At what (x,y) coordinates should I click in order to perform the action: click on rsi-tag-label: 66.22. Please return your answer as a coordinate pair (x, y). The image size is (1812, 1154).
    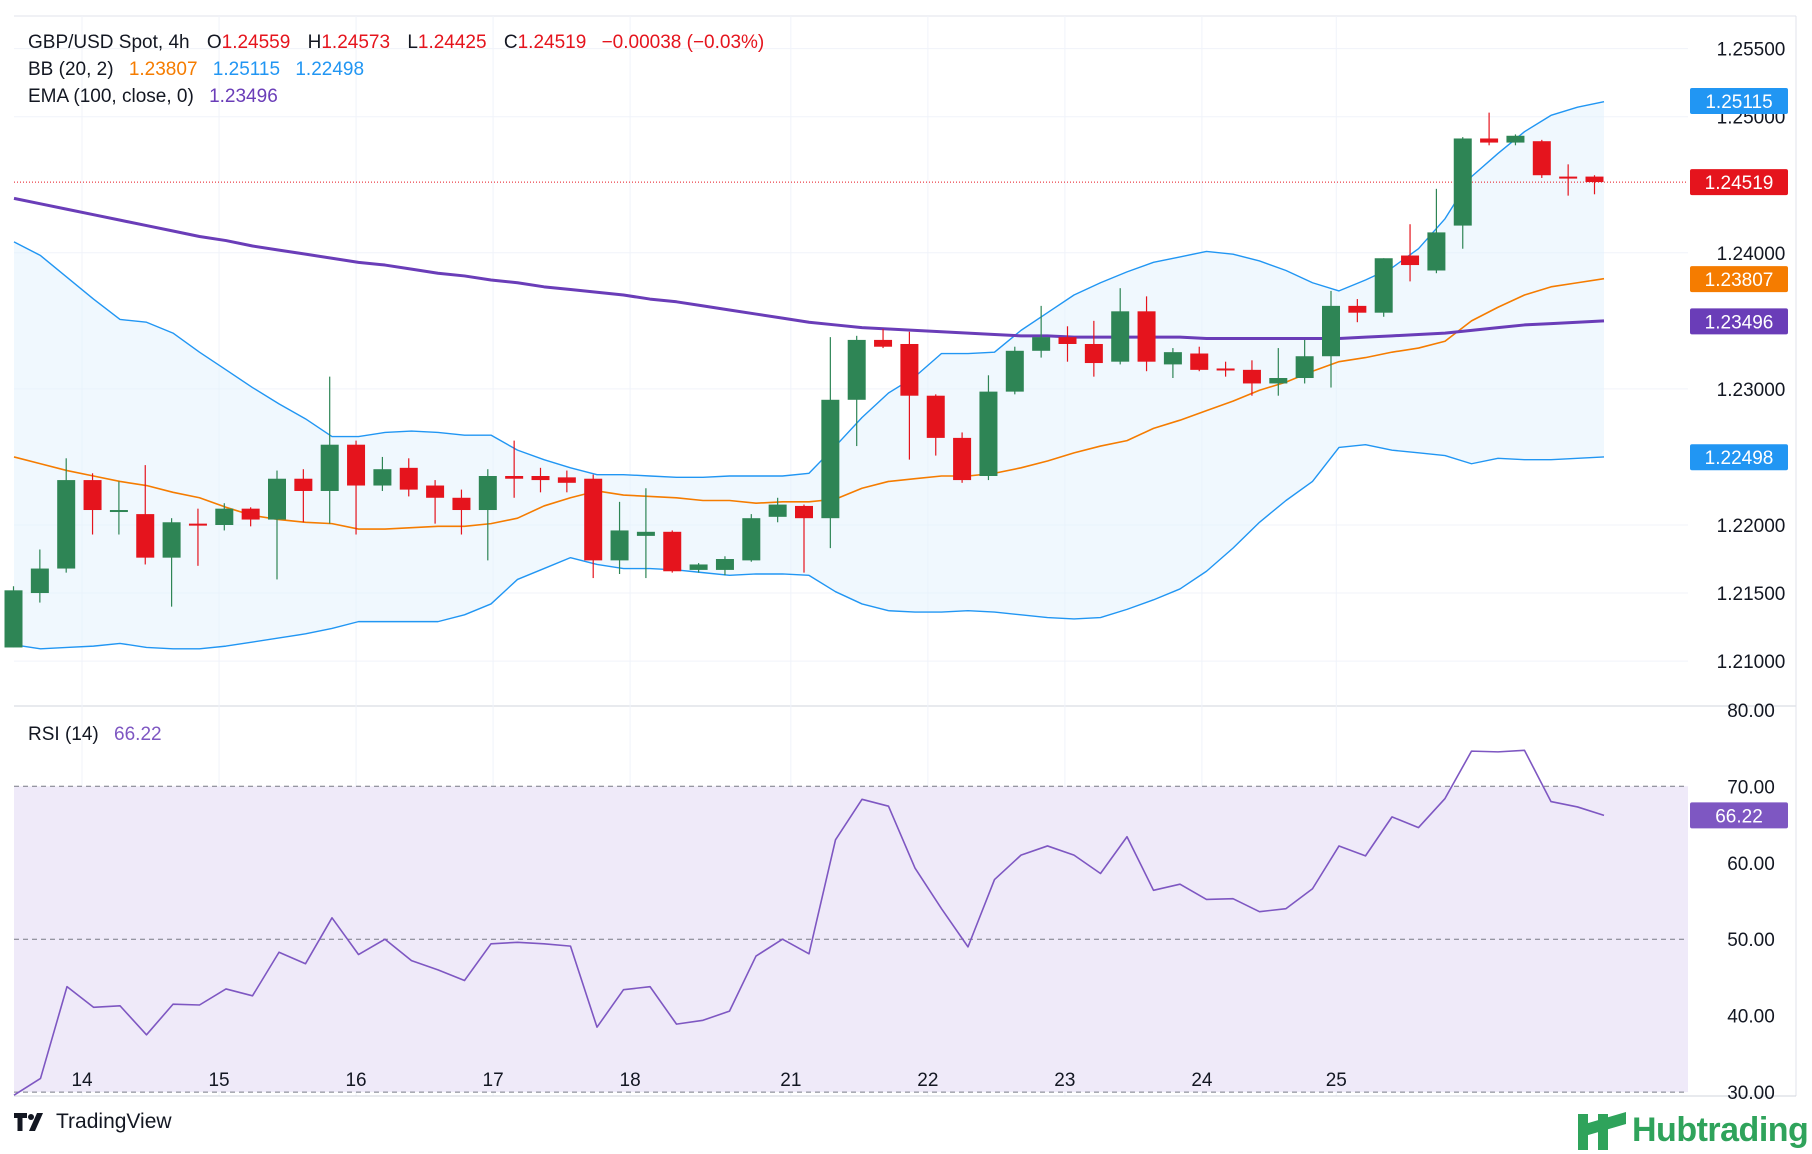
    Looking at the image, I should click on (1739, 816).